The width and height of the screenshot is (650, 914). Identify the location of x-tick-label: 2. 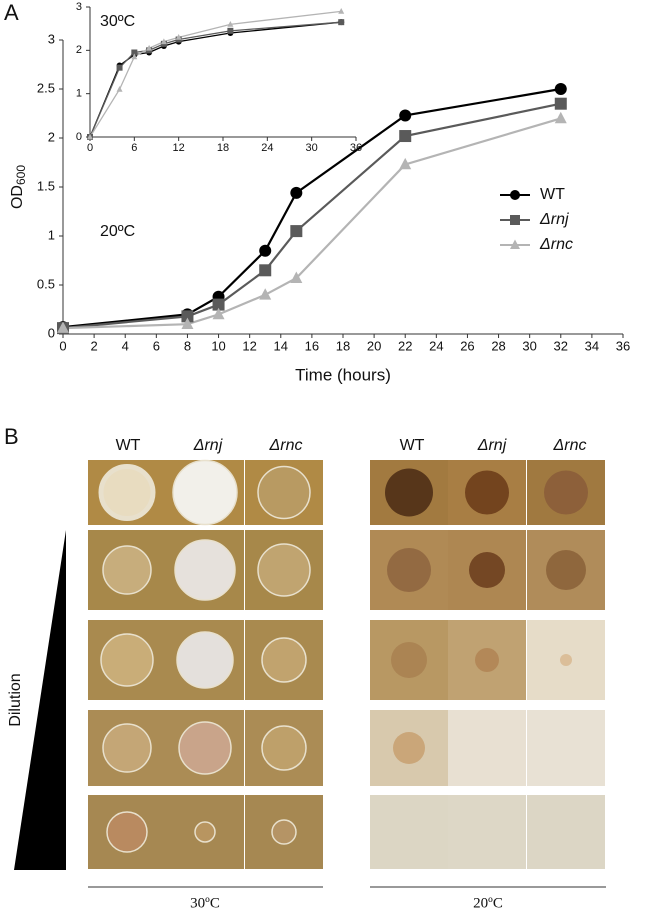
(93, 345).